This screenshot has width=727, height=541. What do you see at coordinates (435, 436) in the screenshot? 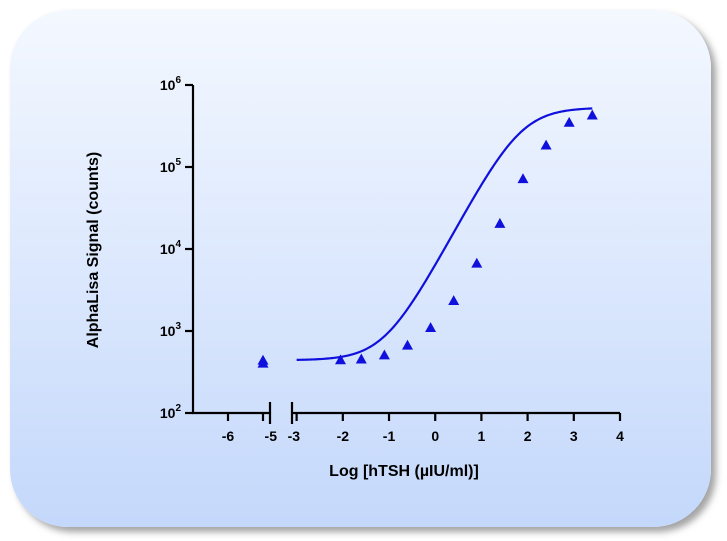
I see `x-tick-label: 0` at bounding box center [435, 436].